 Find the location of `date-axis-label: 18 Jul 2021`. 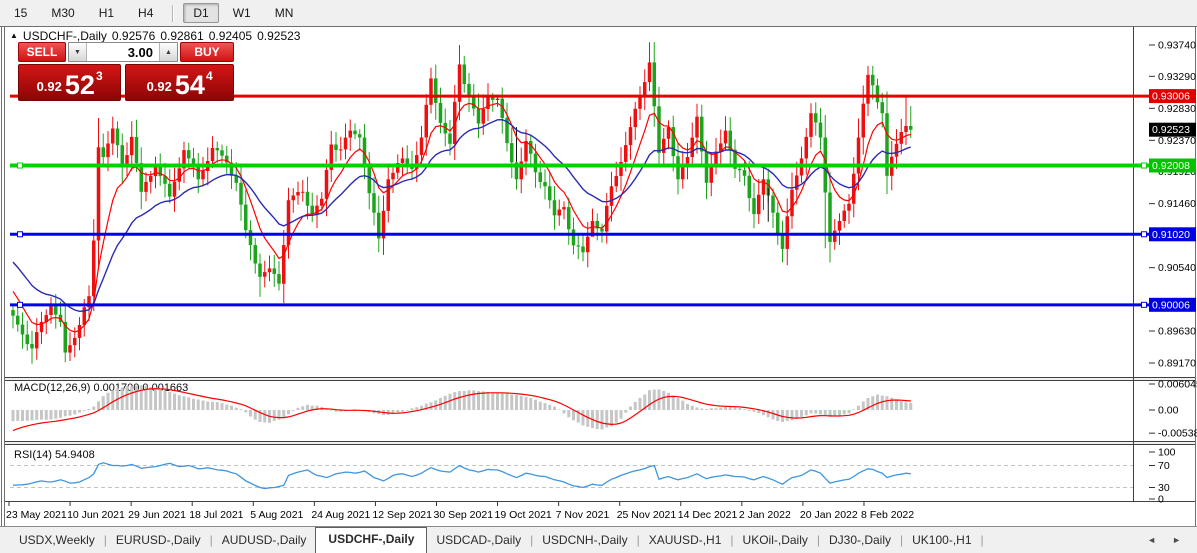

date-axis-label: 18 Jul 2021 is located at coordinates (216, 515).